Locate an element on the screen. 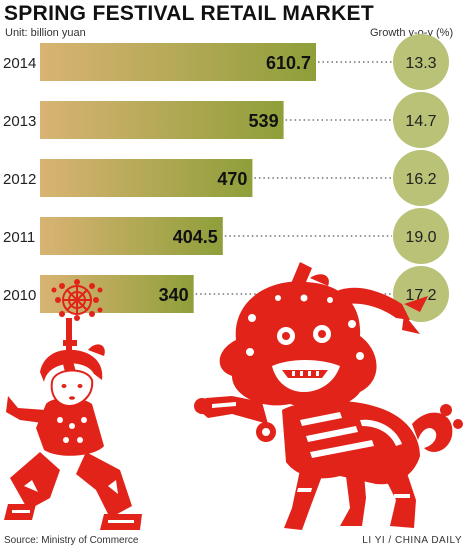  chart-title: SPRING FESTIVAL RETAIL MARKET is located at coordinates (189, 13).